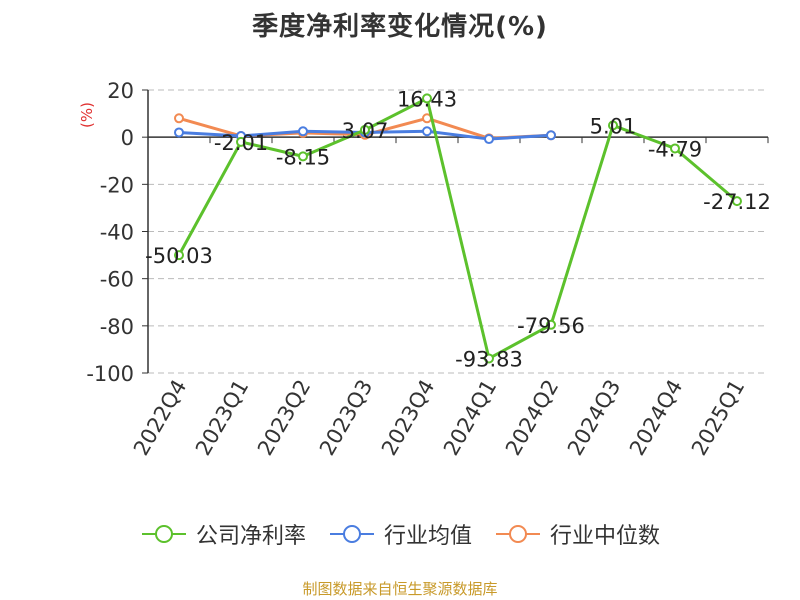 This screenshot has height=600, width=800. I want to click on data-label: 3.07, so click(365, 131).